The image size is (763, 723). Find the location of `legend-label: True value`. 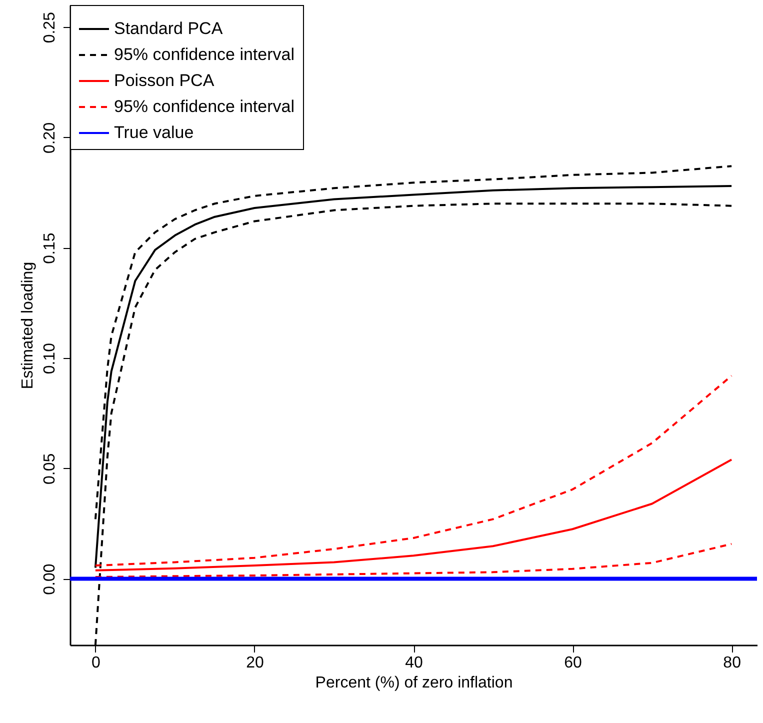

legend-label: True value is located at coordinates (154, 132).